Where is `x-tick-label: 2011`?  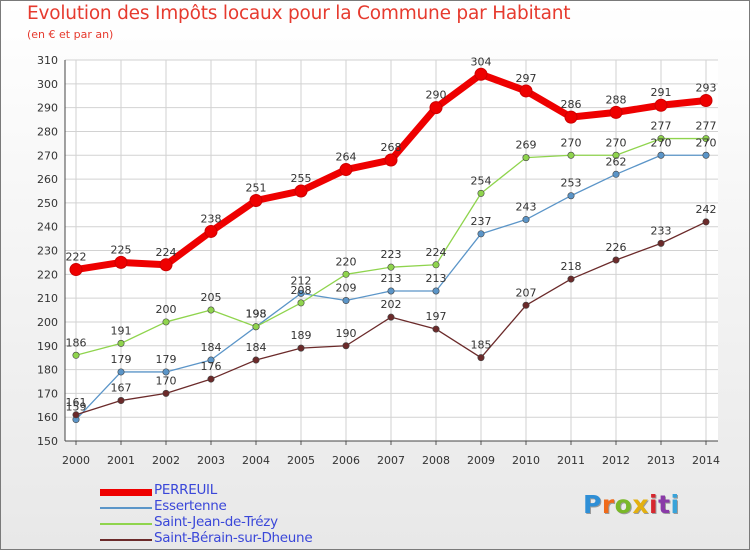
x-tick-label: 2011 is located at coordinates (571, 460).